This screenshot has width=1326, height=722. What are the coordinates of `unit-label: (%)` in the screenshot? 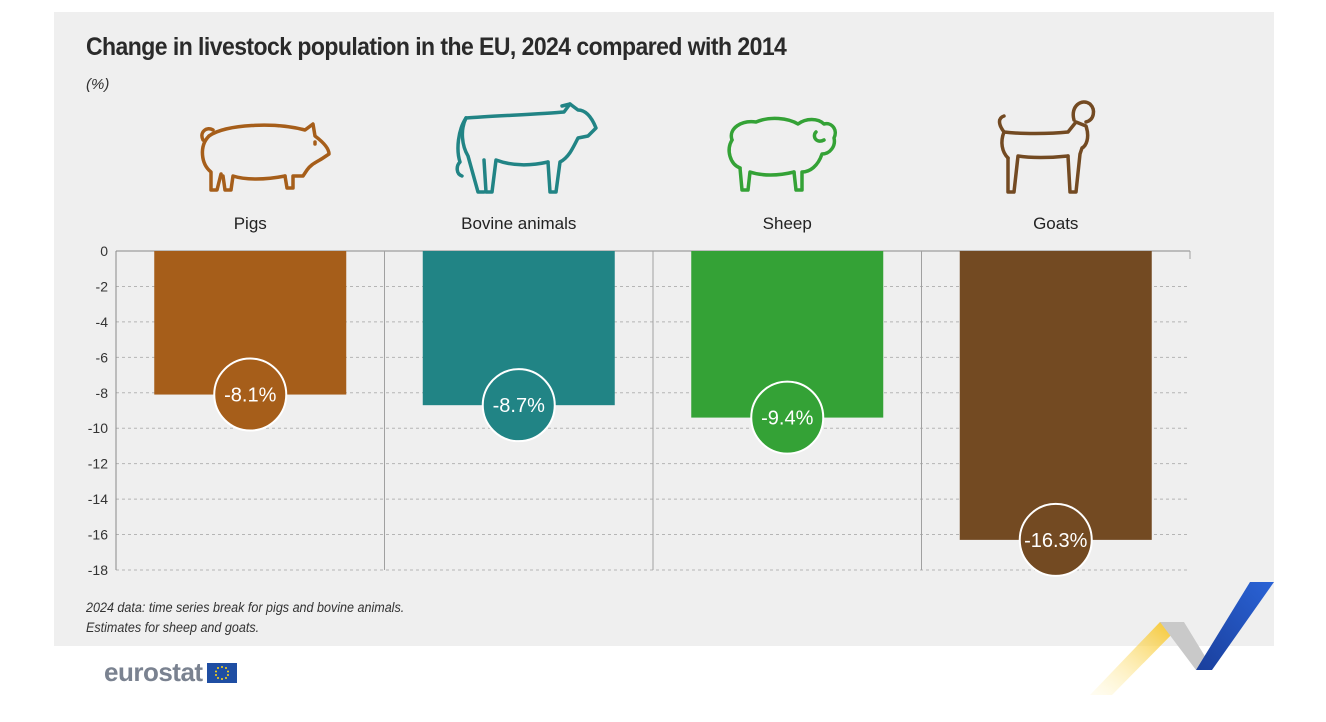 It's located at (98, 84).